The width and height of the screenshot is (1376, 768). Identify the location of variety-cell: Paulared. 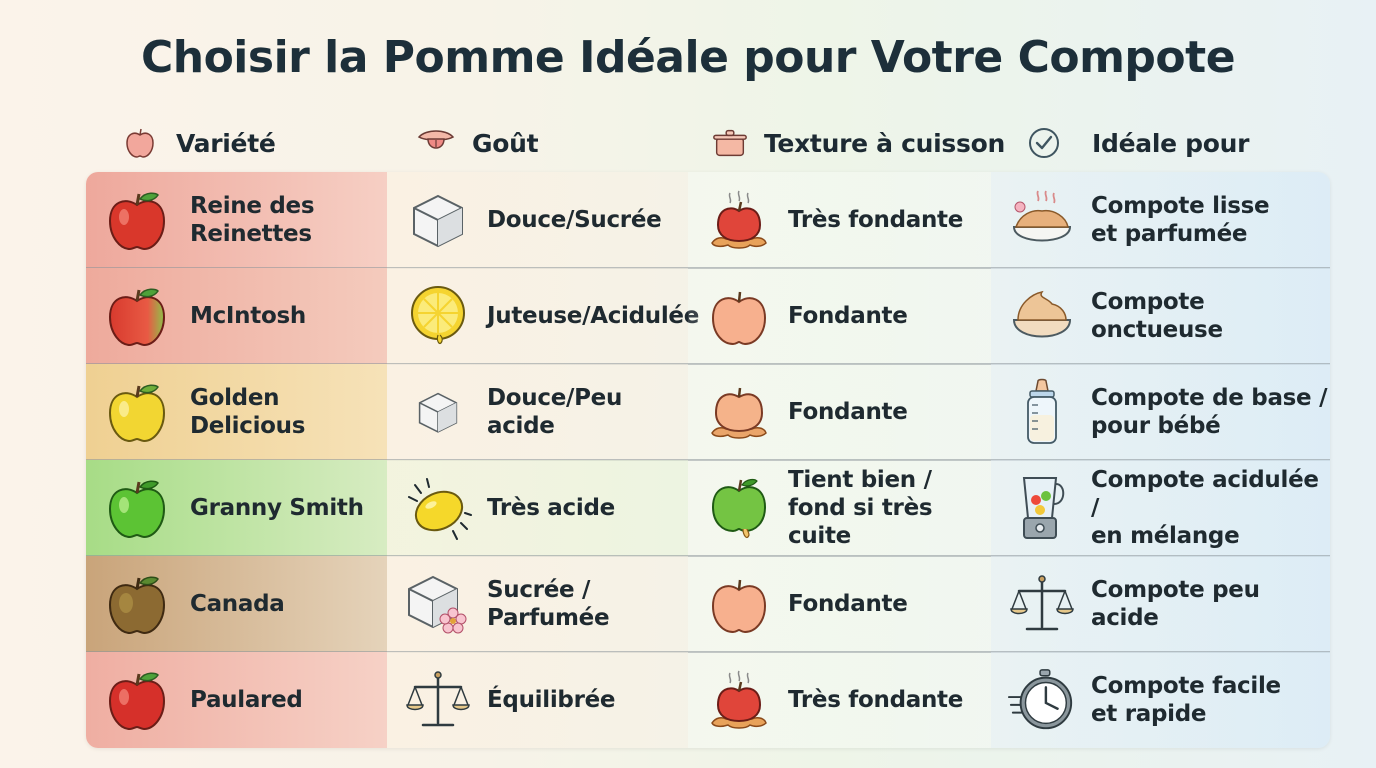
(236, 700).